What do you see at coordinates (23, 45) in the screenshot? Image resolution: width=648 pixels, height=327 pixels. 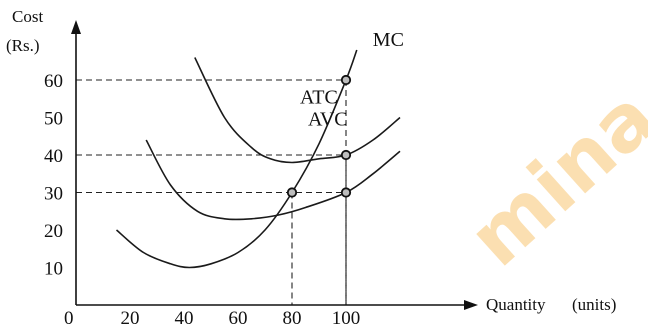 I see `y-axis-title-line-2: (Rs.)` at bounding box center [23, 45].